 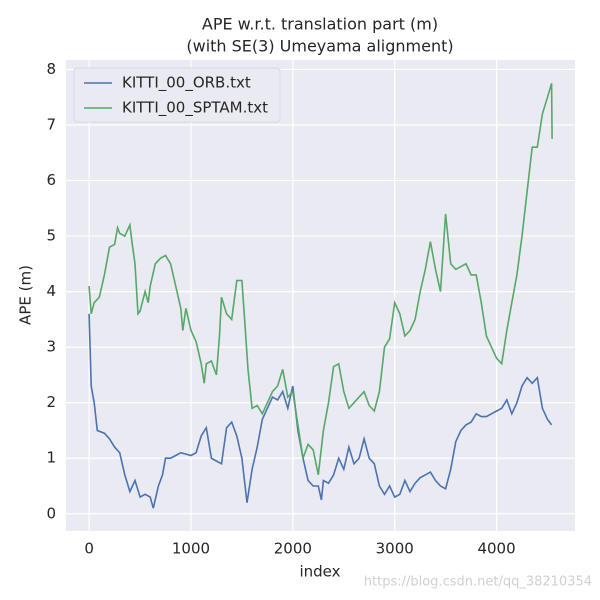 What do you see at coordinates (319, 46) in the screenshot?
I see `chart-subtitle: (with SE(3) Umeyama alignment)` at bounding box center [319, 46].